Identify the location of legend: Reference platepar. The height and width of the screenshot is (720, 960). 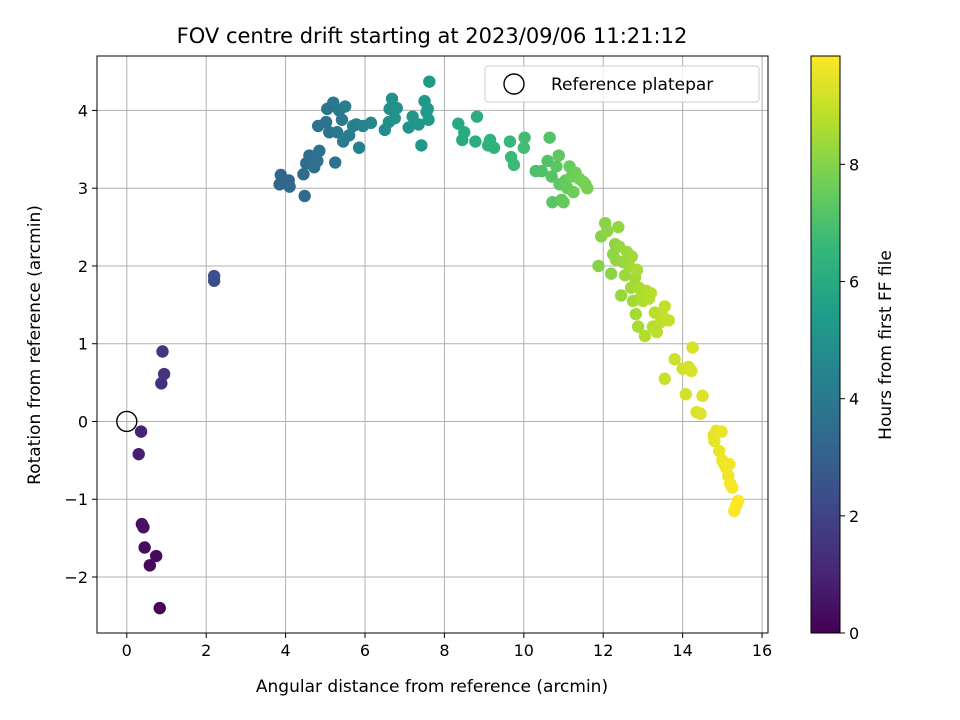
(622, 84).